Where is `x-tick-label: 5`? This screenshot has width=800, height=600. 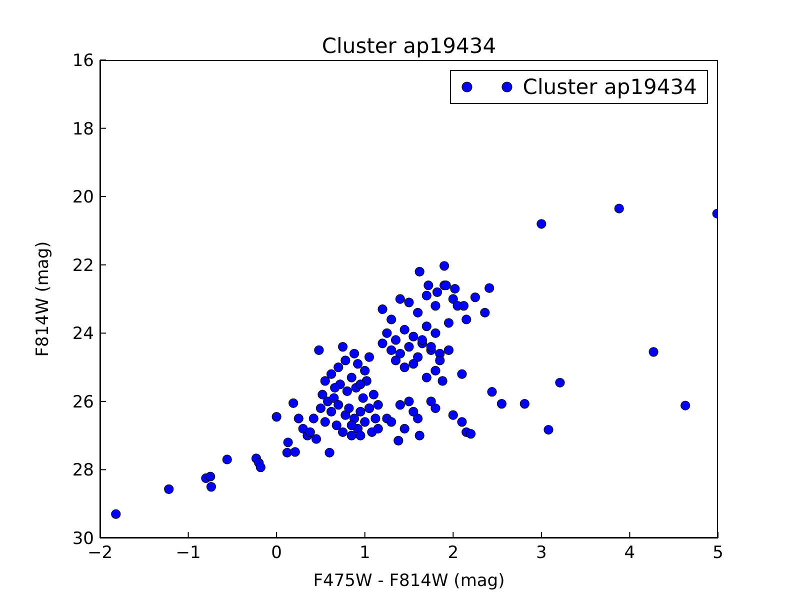
x-tick-label: 5 is located at coordinates (718, 553).